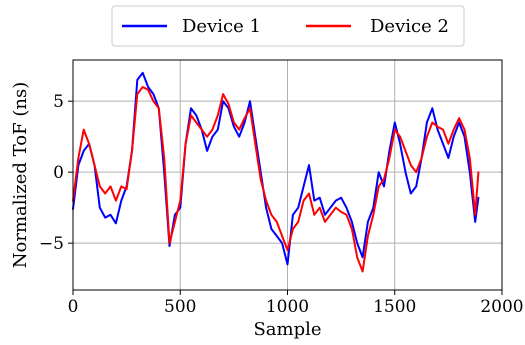  What do you see at coordinates (73, 307) in the screenshot?
I see `x-tick-label: 0` at bounding box center [73, 307].